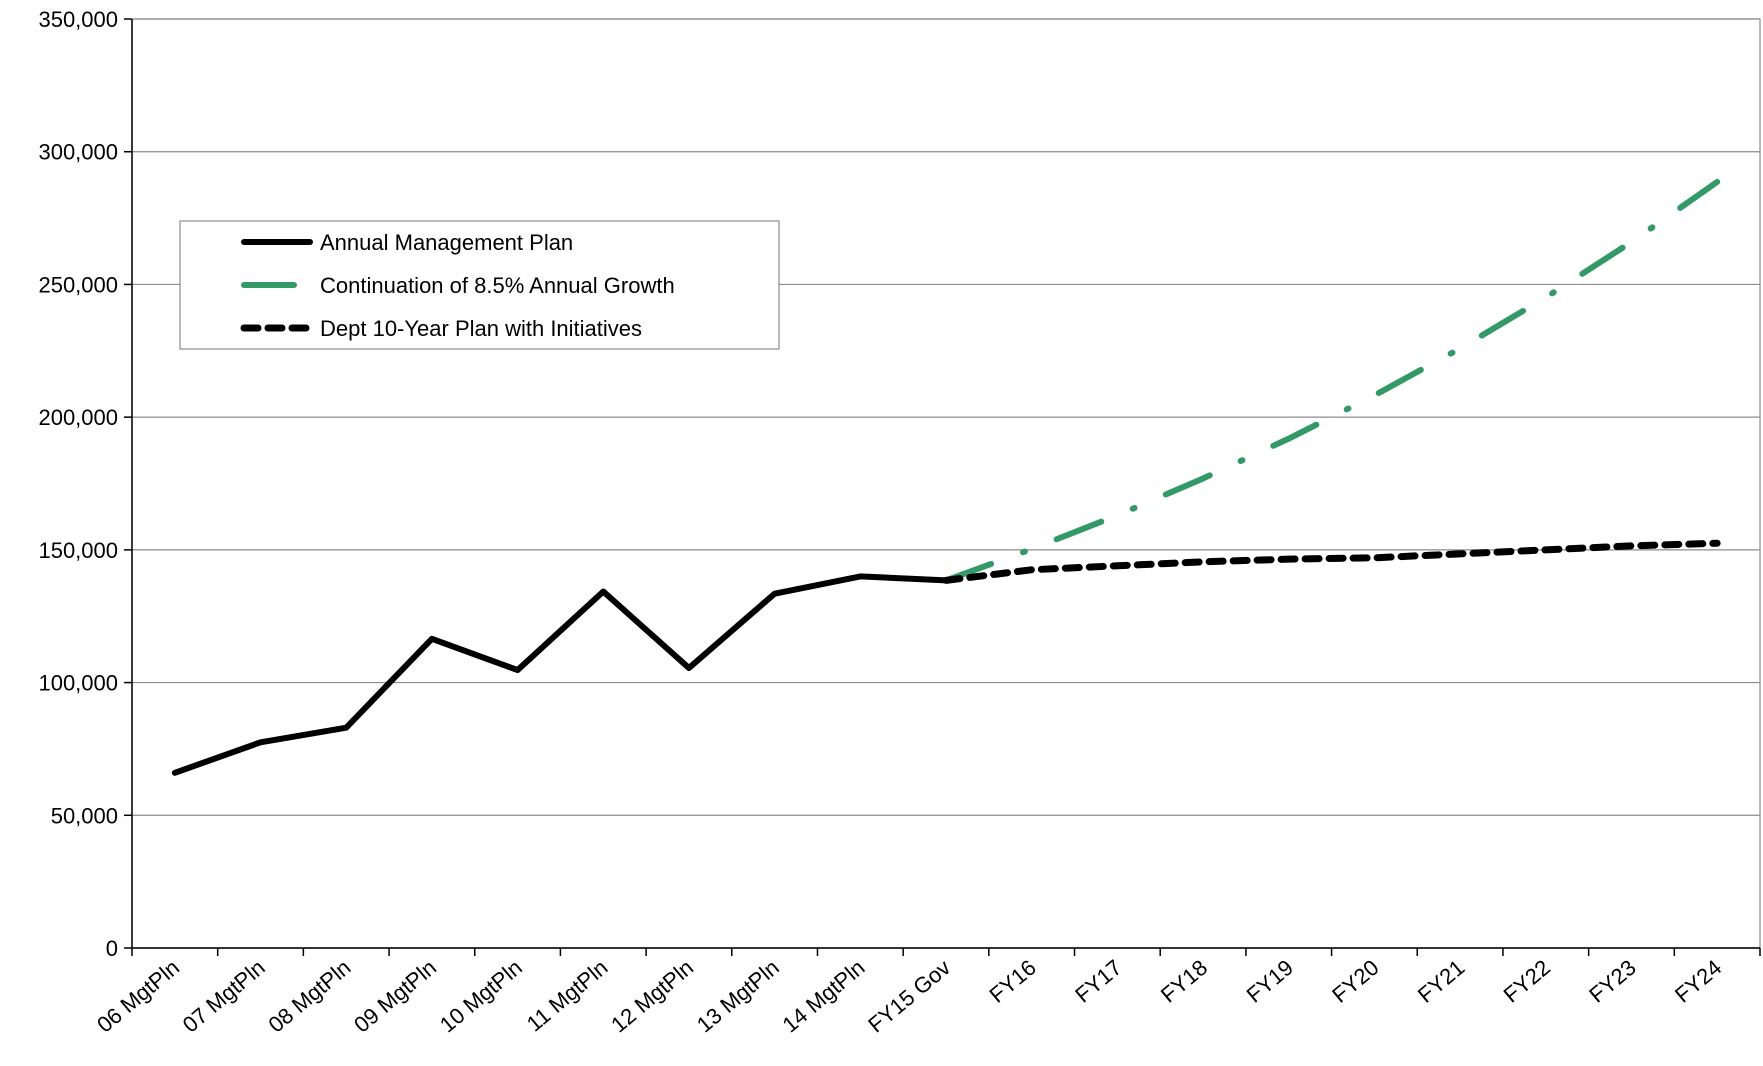 Image resolution: width=1763 pixels, height=1066 pixels. What do you see at coordinates (78, 550) in the screenshot?
I see `y-tick-label: 150,000` at bounding box center [78, 550].